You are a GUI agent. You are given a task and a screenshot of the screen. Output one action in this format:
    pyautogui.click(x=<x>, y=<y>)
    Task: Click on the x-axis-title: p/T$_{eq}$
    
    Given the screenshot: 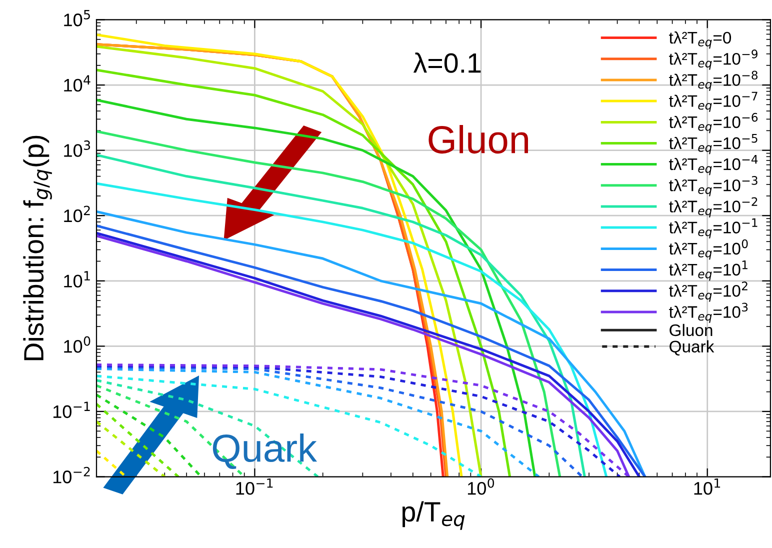 What is the action you would take?
    pyautogui.click(x=433, y=515)
    